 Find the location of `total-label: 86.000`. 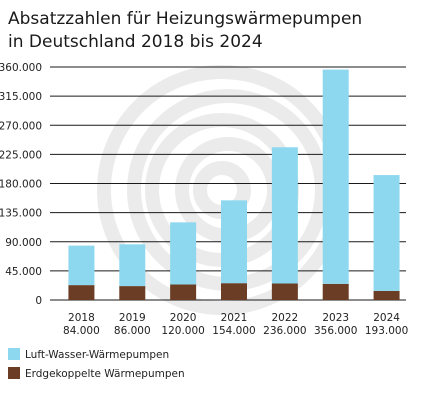

total-label: 86.000 is located at coordinates (132, 331).